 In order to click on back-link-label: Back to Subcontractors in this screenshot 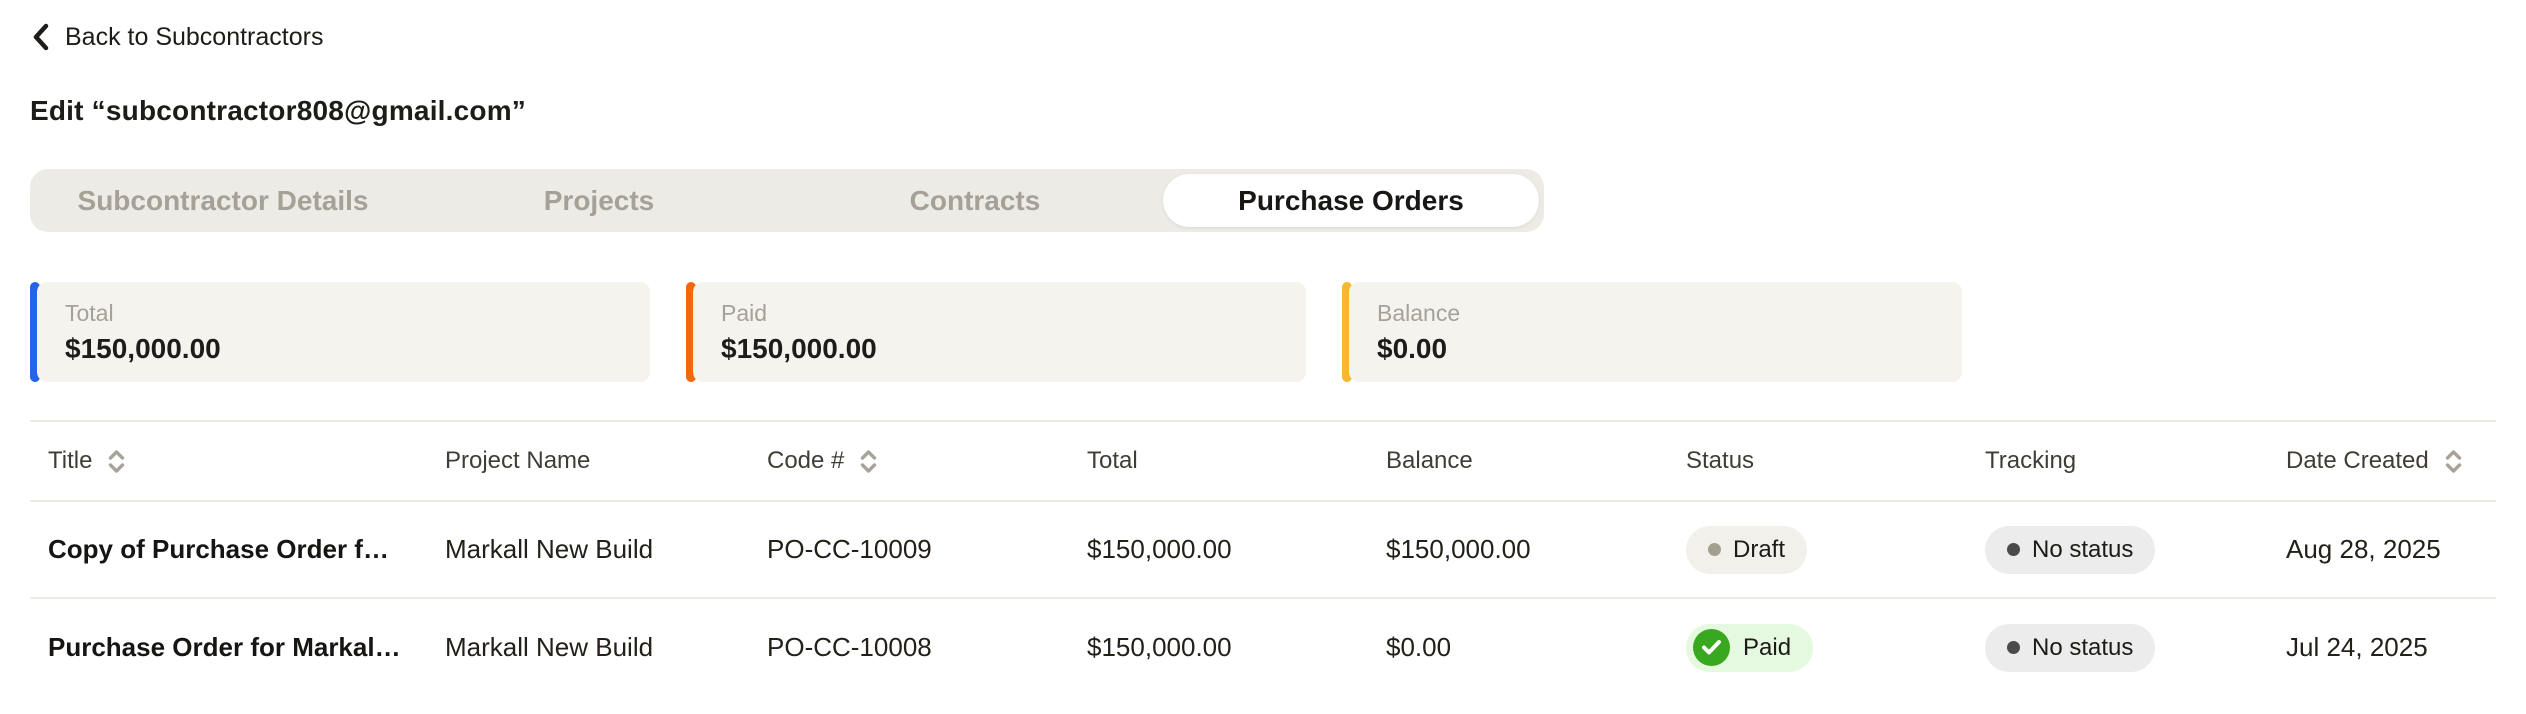, I will do `click(194, 36)`.